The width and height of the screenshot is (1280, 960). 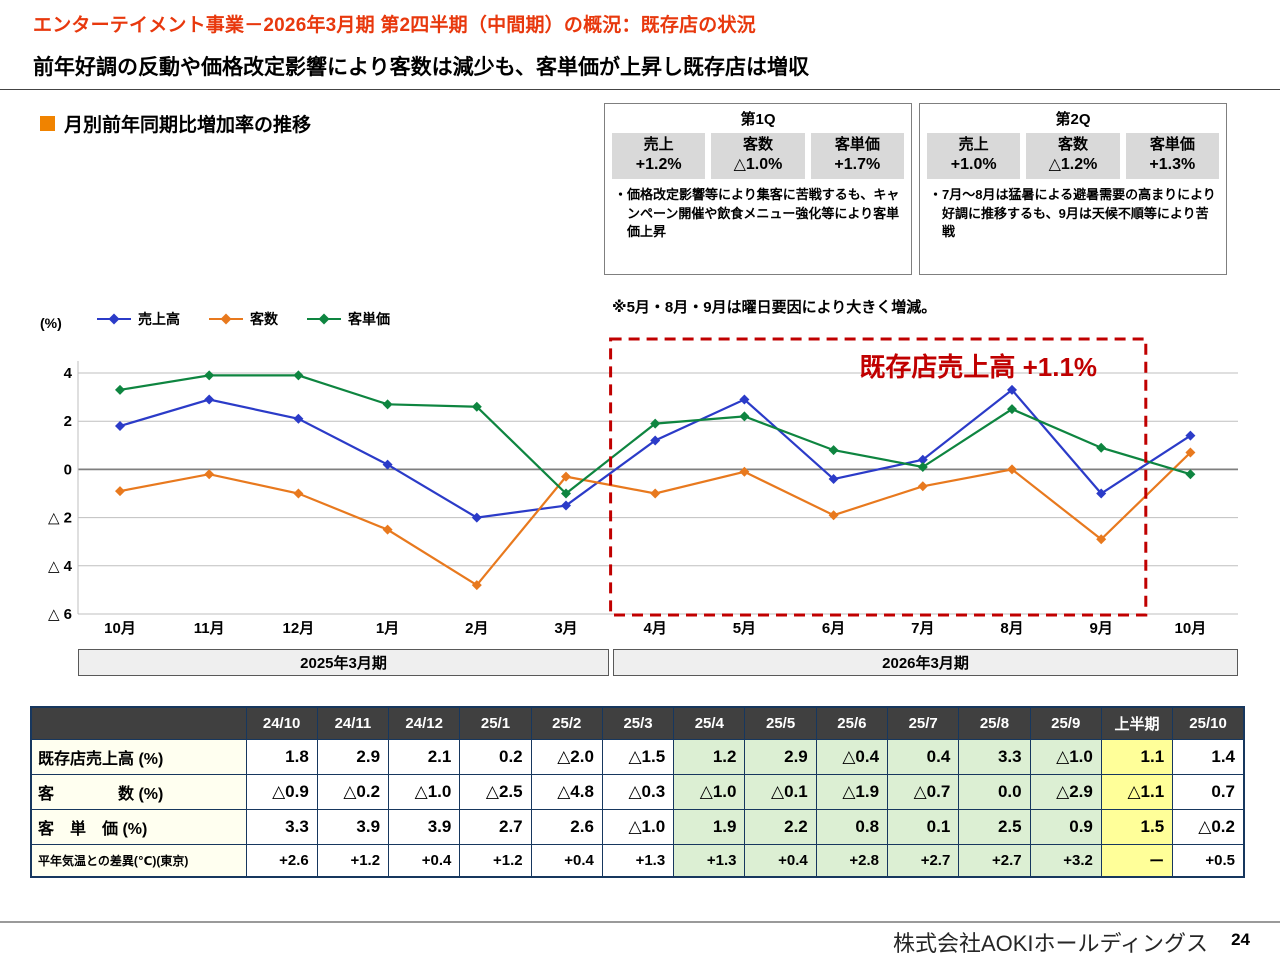 I want to click on page-number: 24, so click(x=1240, y=939).